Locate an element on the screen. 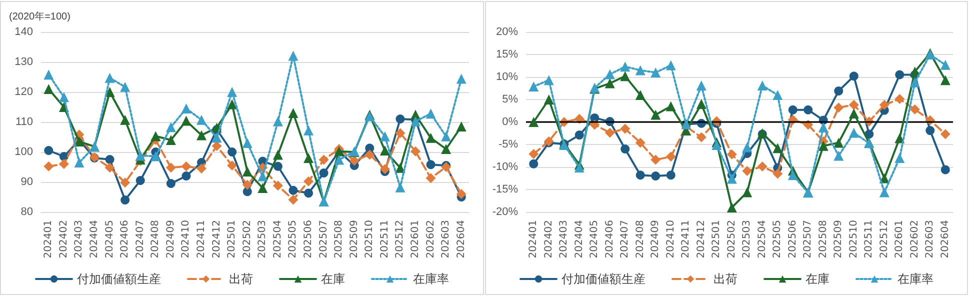  x-tick-label: 202604 is located at coordinates (945, 239).